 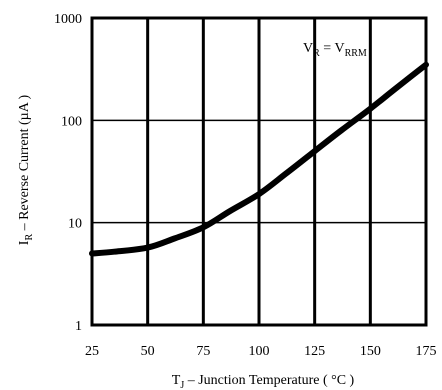 What do you see at coordinates (148, 351) in the screenshot?
I see `x-tick-label: 50` at bounding box center [148, 351].